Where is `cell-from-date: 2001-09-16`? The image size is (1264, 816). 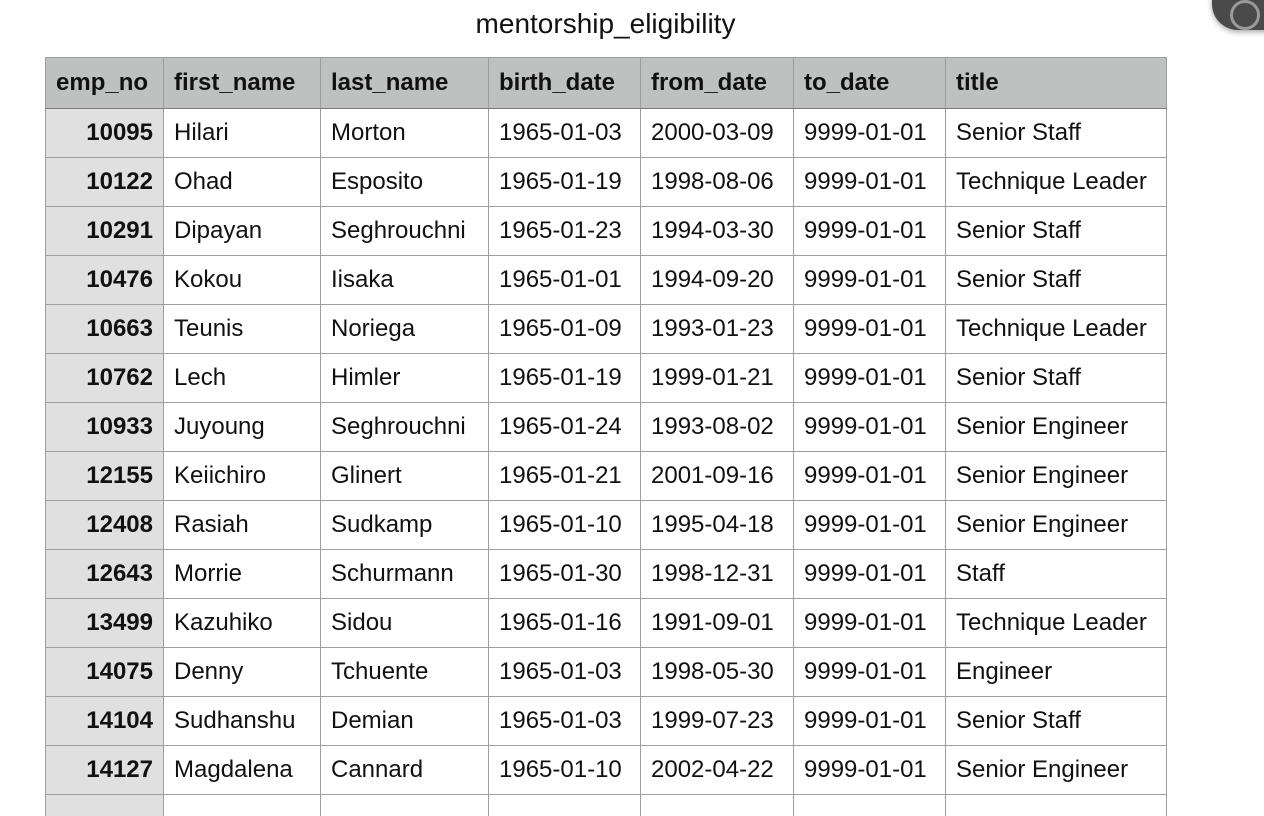
cell-from-date: 2001-09-16 is located at coordinates (717, 476).